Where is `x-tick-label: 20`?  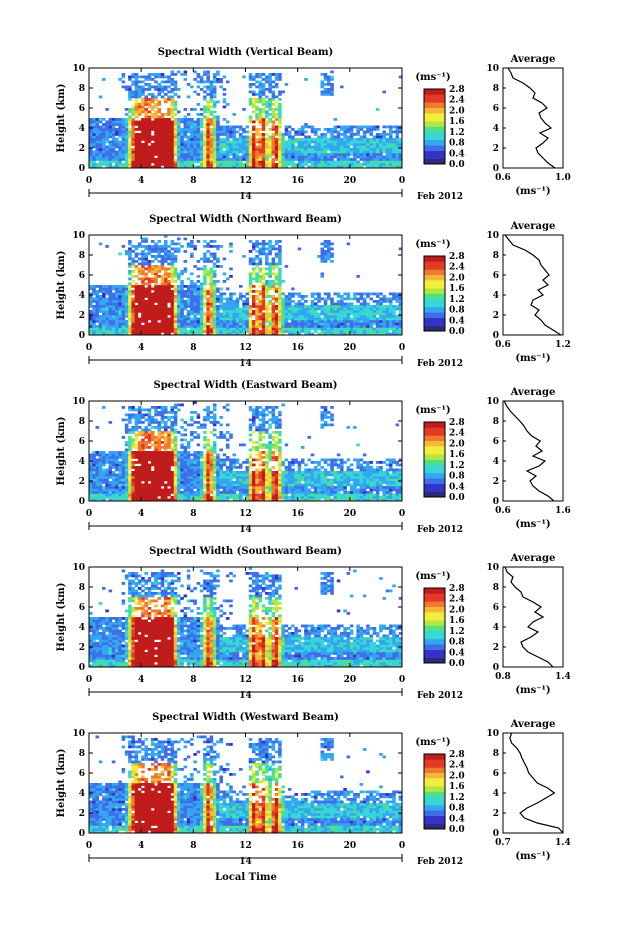 x-tick-label: 20 is located at coordinates (350, 181).